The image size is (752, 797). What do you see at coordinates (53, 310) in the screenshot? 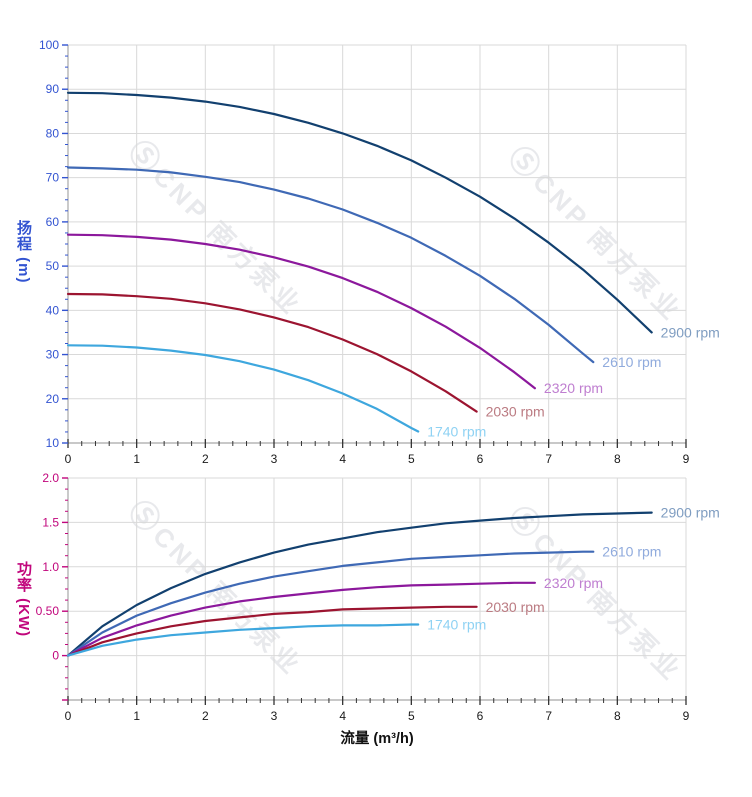
I see `y-tick-label: 40` at bounding box center [53, 310].